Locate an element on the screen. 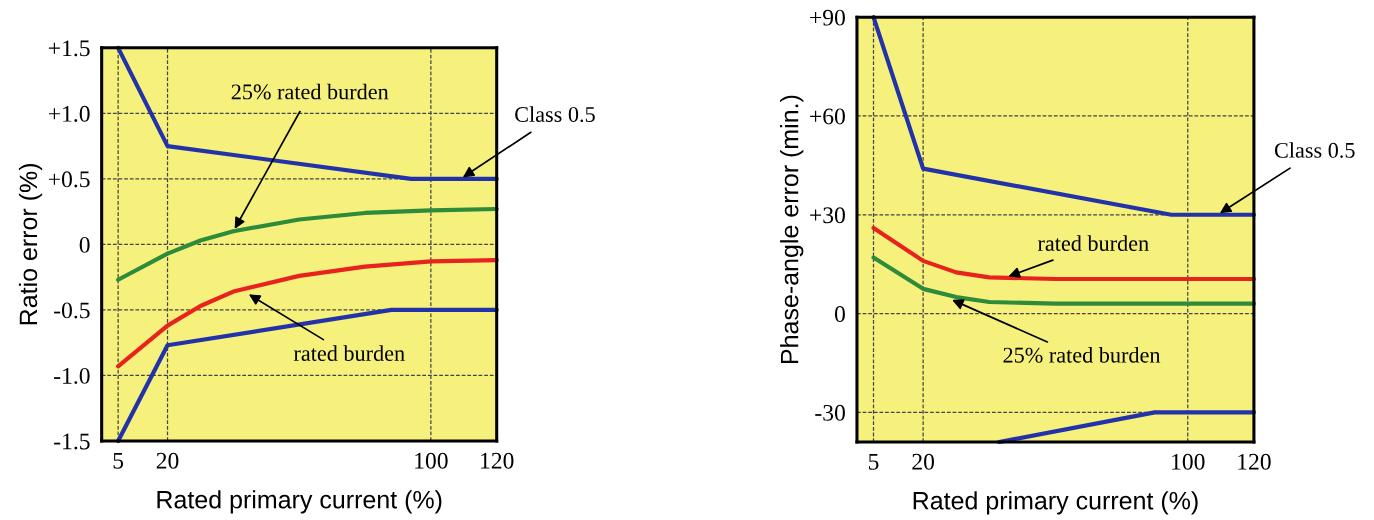  y-axis-title: Phase-angle error (min.) is located at coordinates (792, 229).